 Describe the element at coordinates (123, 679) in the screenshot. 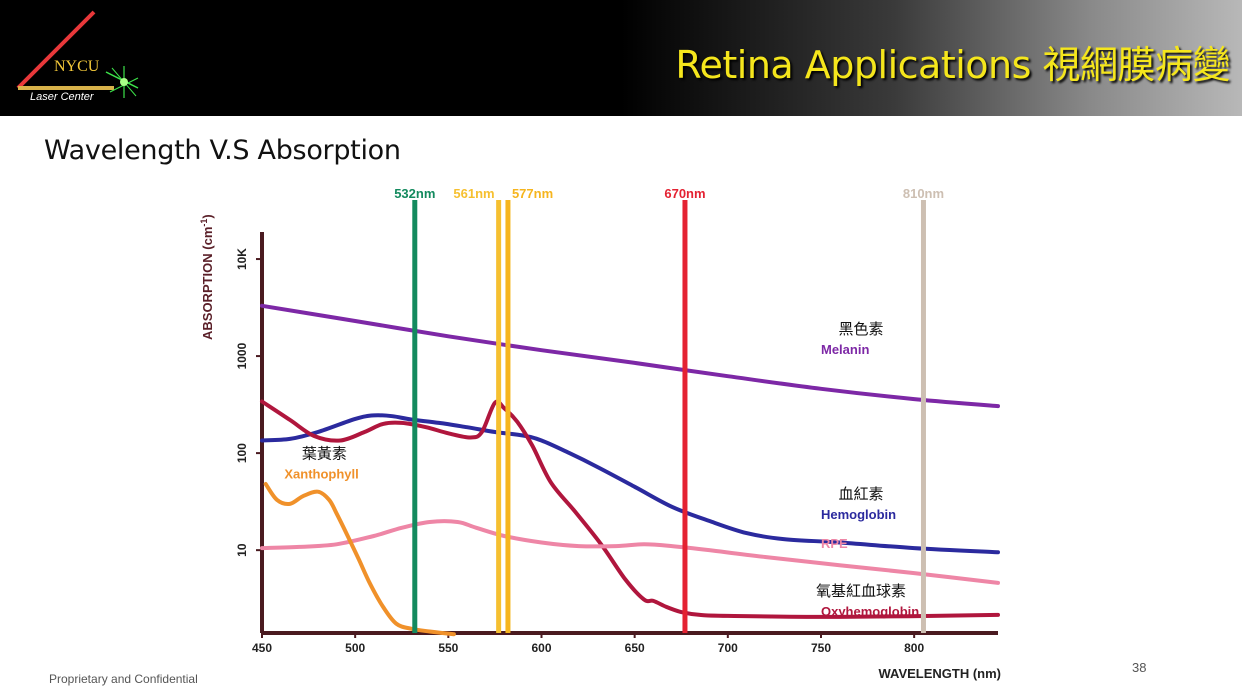

I see `footer-text: Proprietary and Confidential` at that location.